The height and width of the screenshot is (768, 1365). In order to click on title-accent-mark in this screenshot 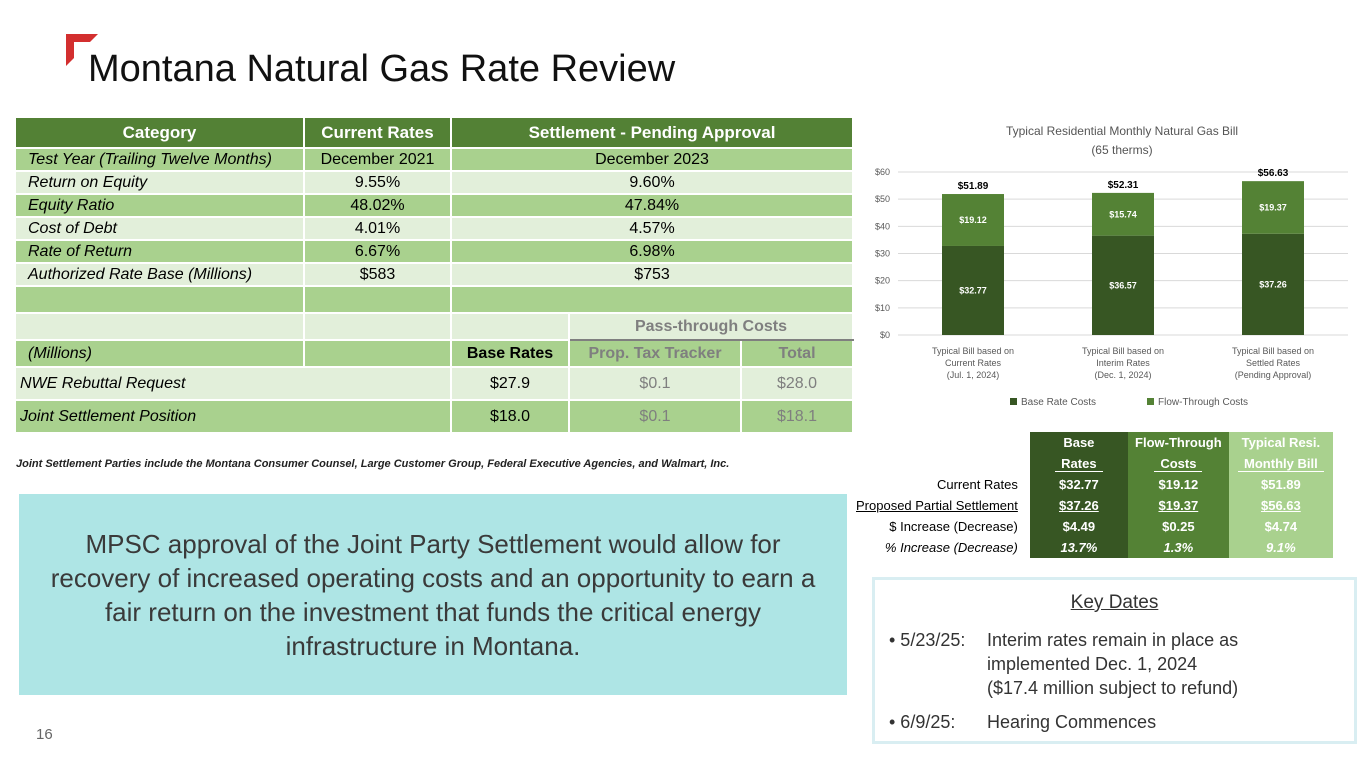, I will do `click(82, 50)`.